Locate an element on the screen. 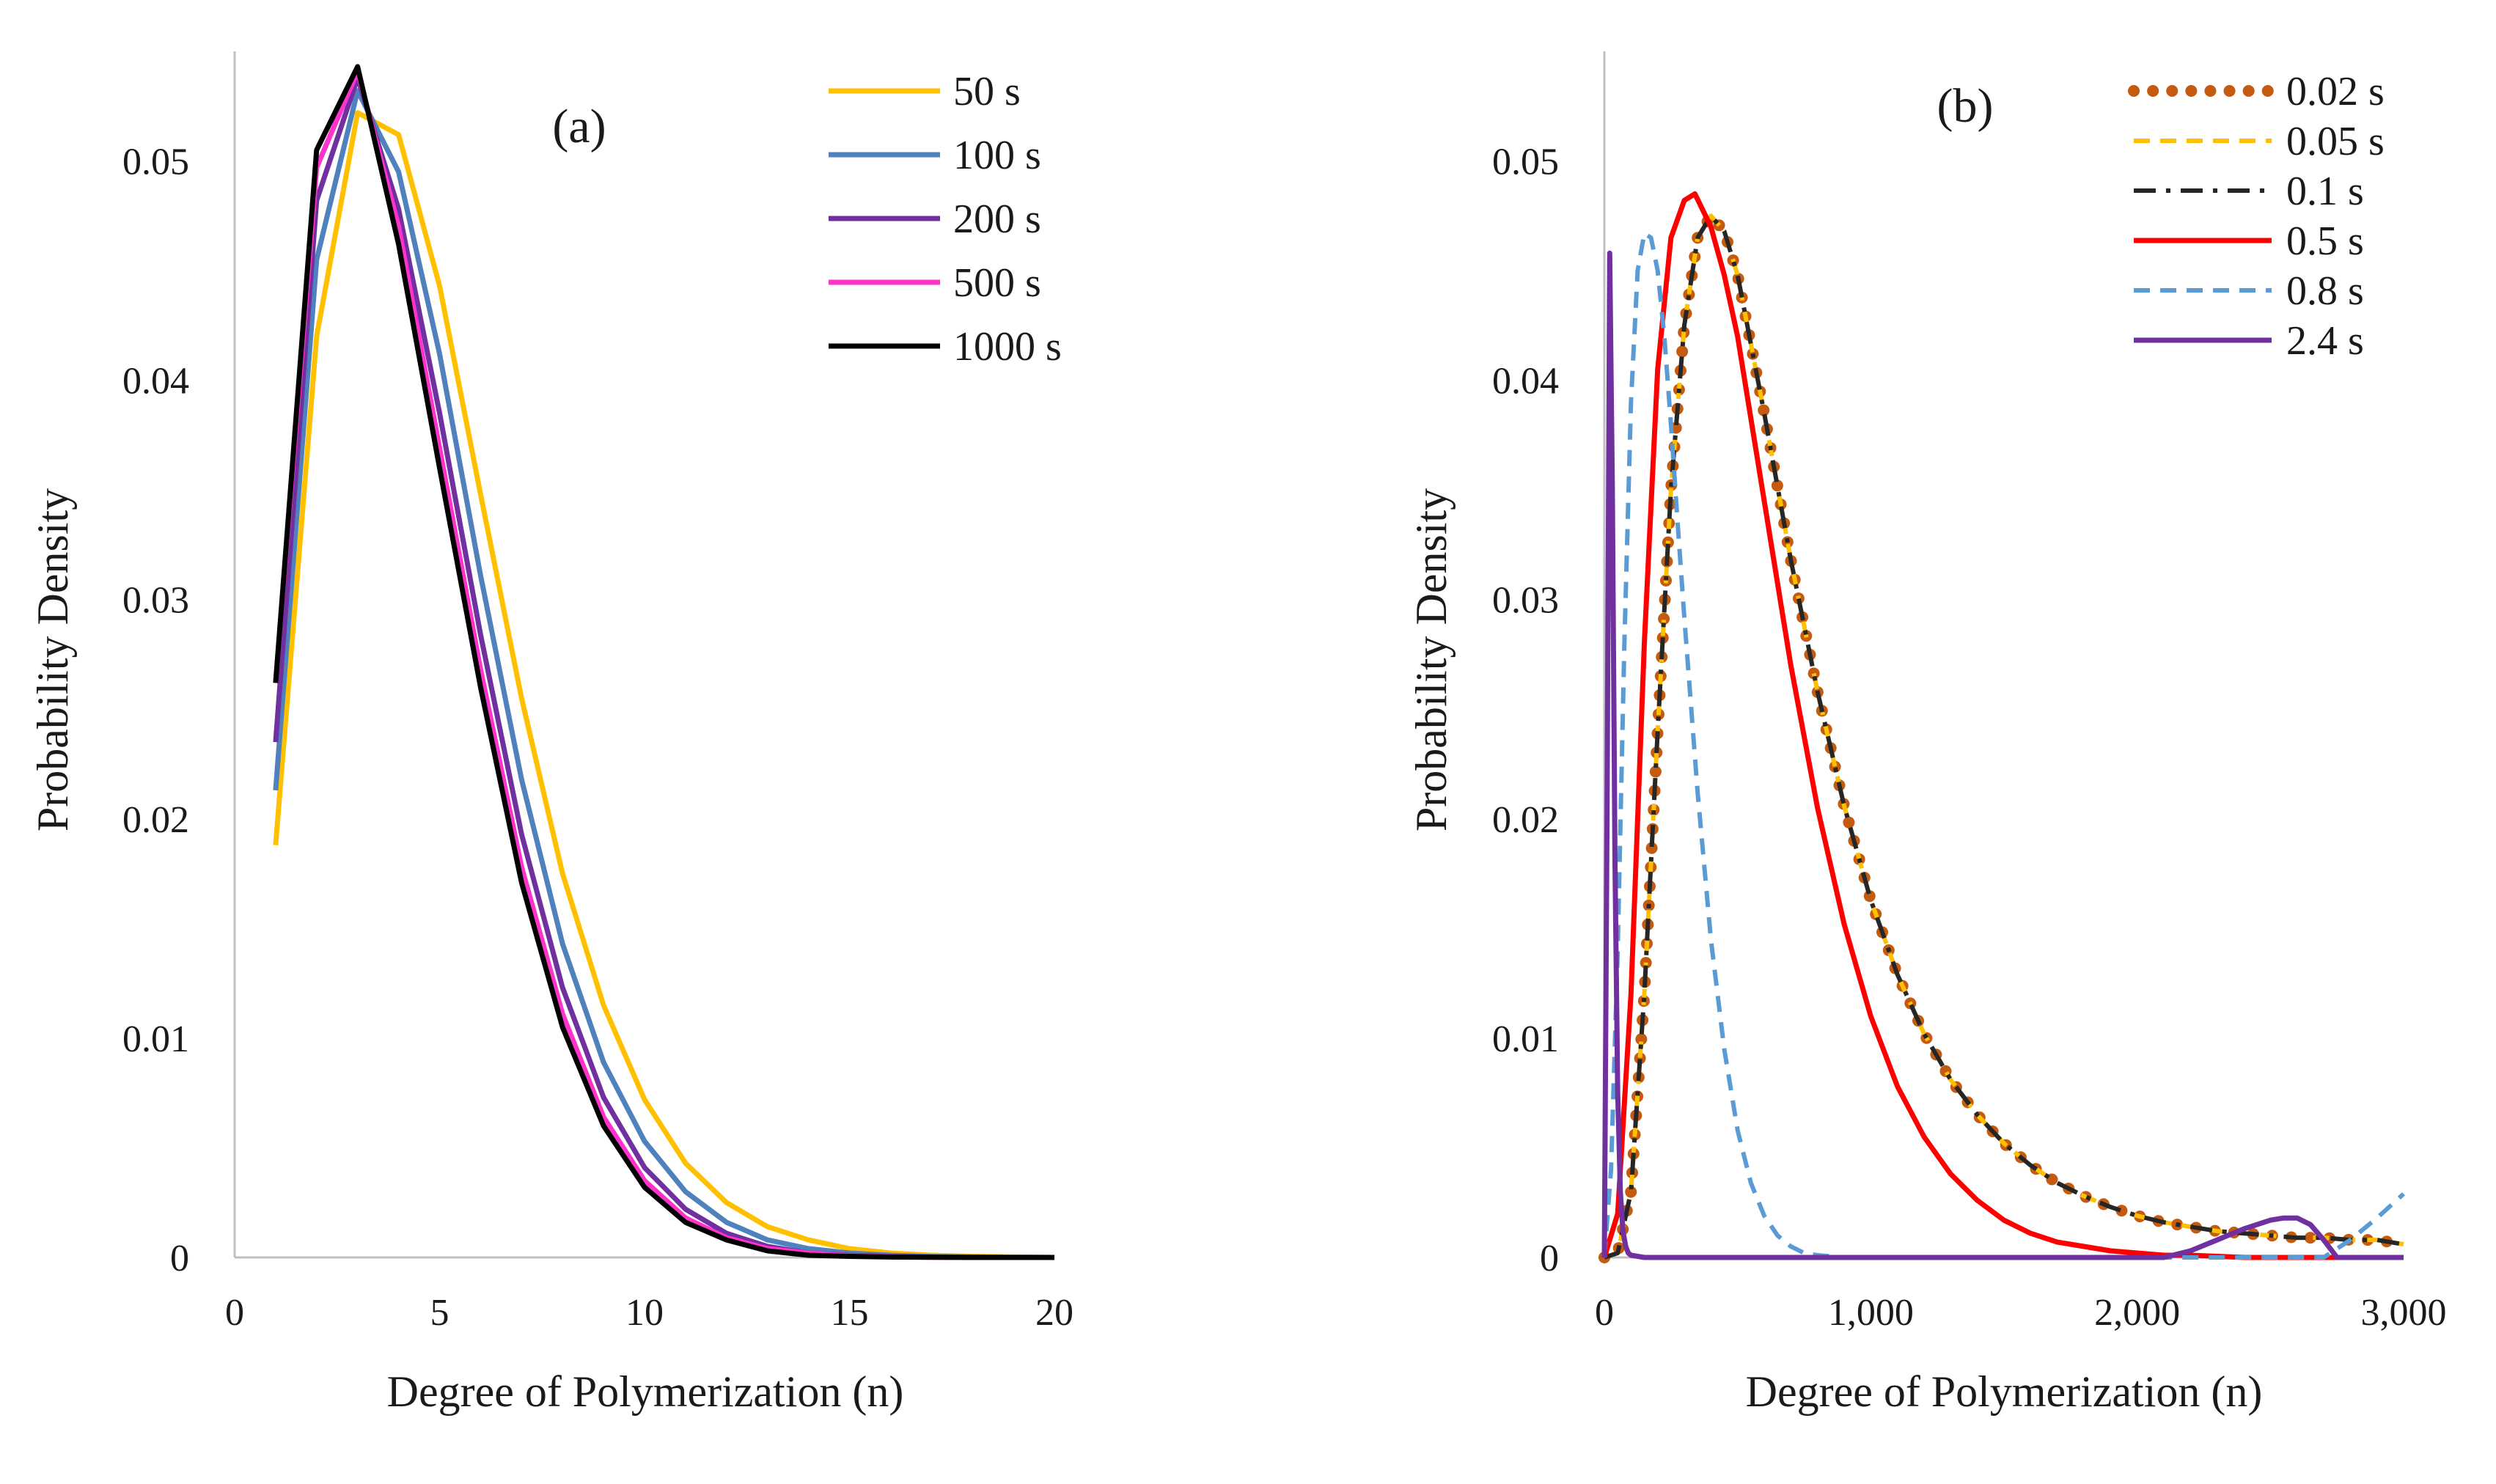 The image size is (2496, 1484). panel-b-y-tick-label: 0.01 is located at coordinates (1526, 1039).